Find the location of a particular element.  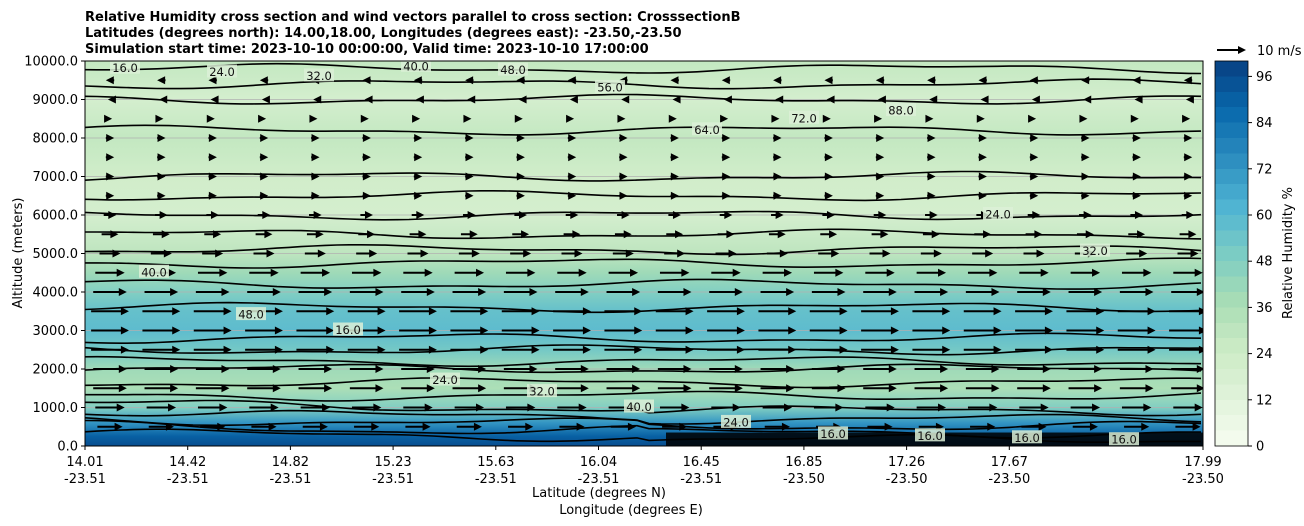

colorbar-tick-label: 60 is located at coordinates (1264, 216).